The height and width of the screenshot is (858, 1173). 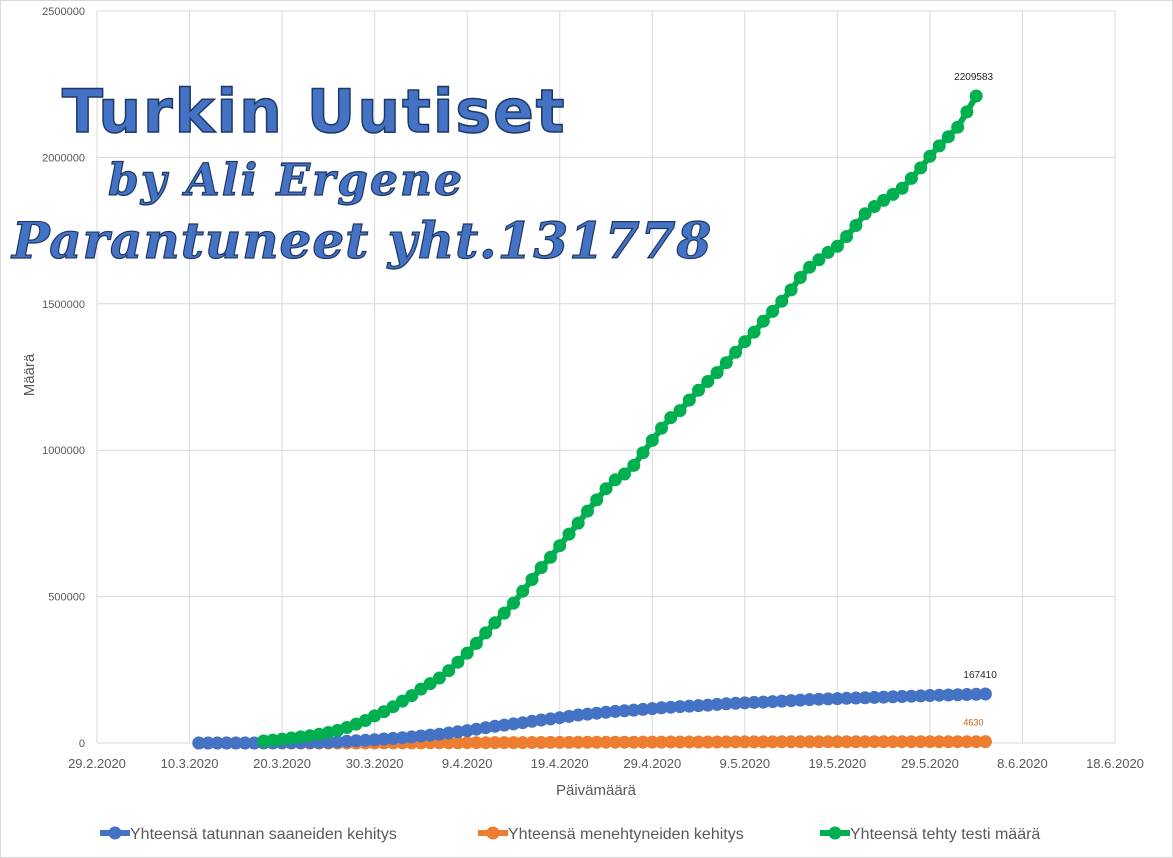 I want to click on legend-item-1: Yhteensä menehtyneiden kehitys, so click(x=611, y=834).